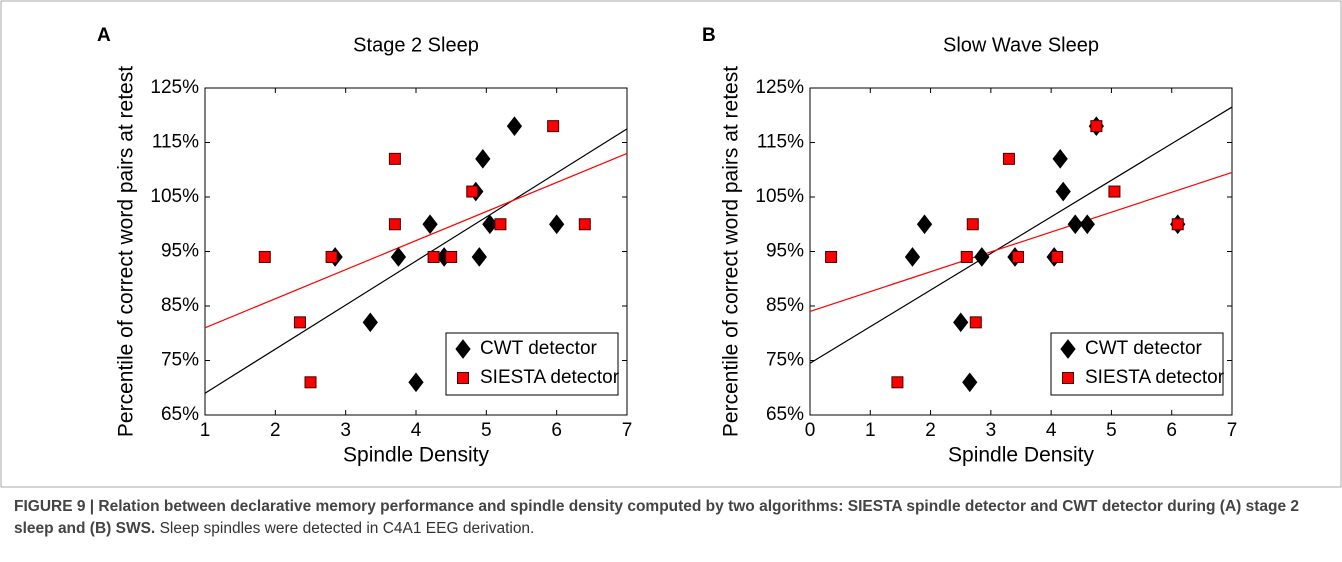 The width and height of the screenshot is (1342, 562). What do you see at coordinates (810, 430) in the screenshot?
I see `x-tick-label: 0` at bounding box center [810, 430].